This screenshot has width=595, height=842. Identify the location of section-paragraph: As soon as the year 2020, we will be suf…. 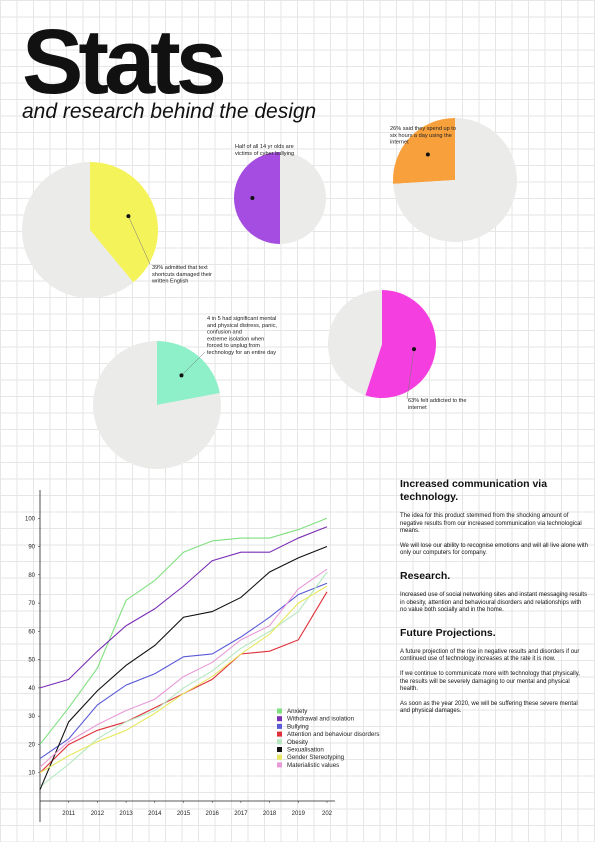
(489, 707).